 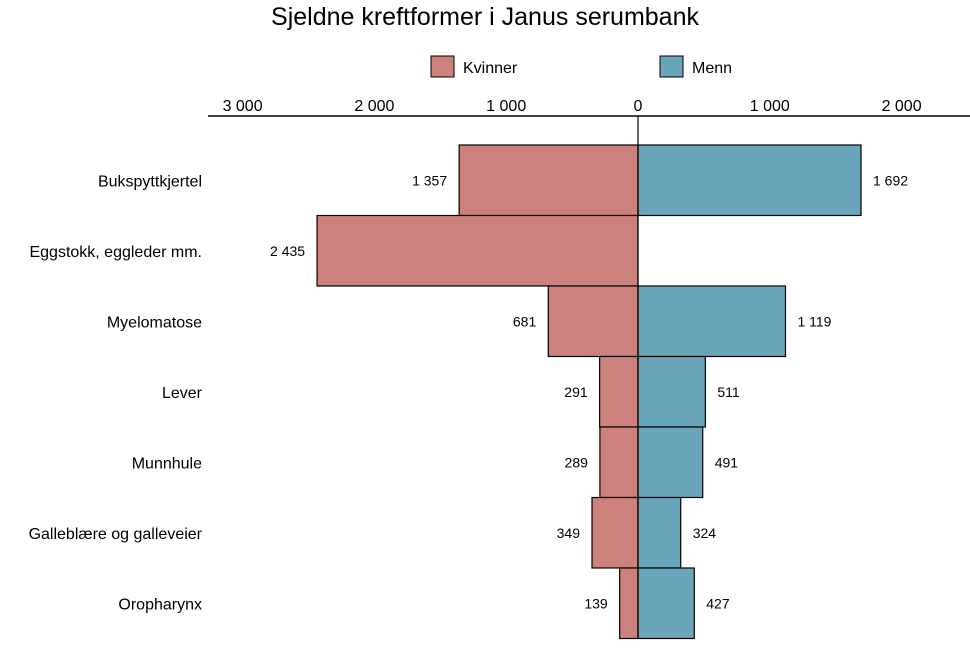 What do you see at coordinates (160, 604) in the screenshot?
I see `category-label: Oropharynx` at bounding box center [160, 604].